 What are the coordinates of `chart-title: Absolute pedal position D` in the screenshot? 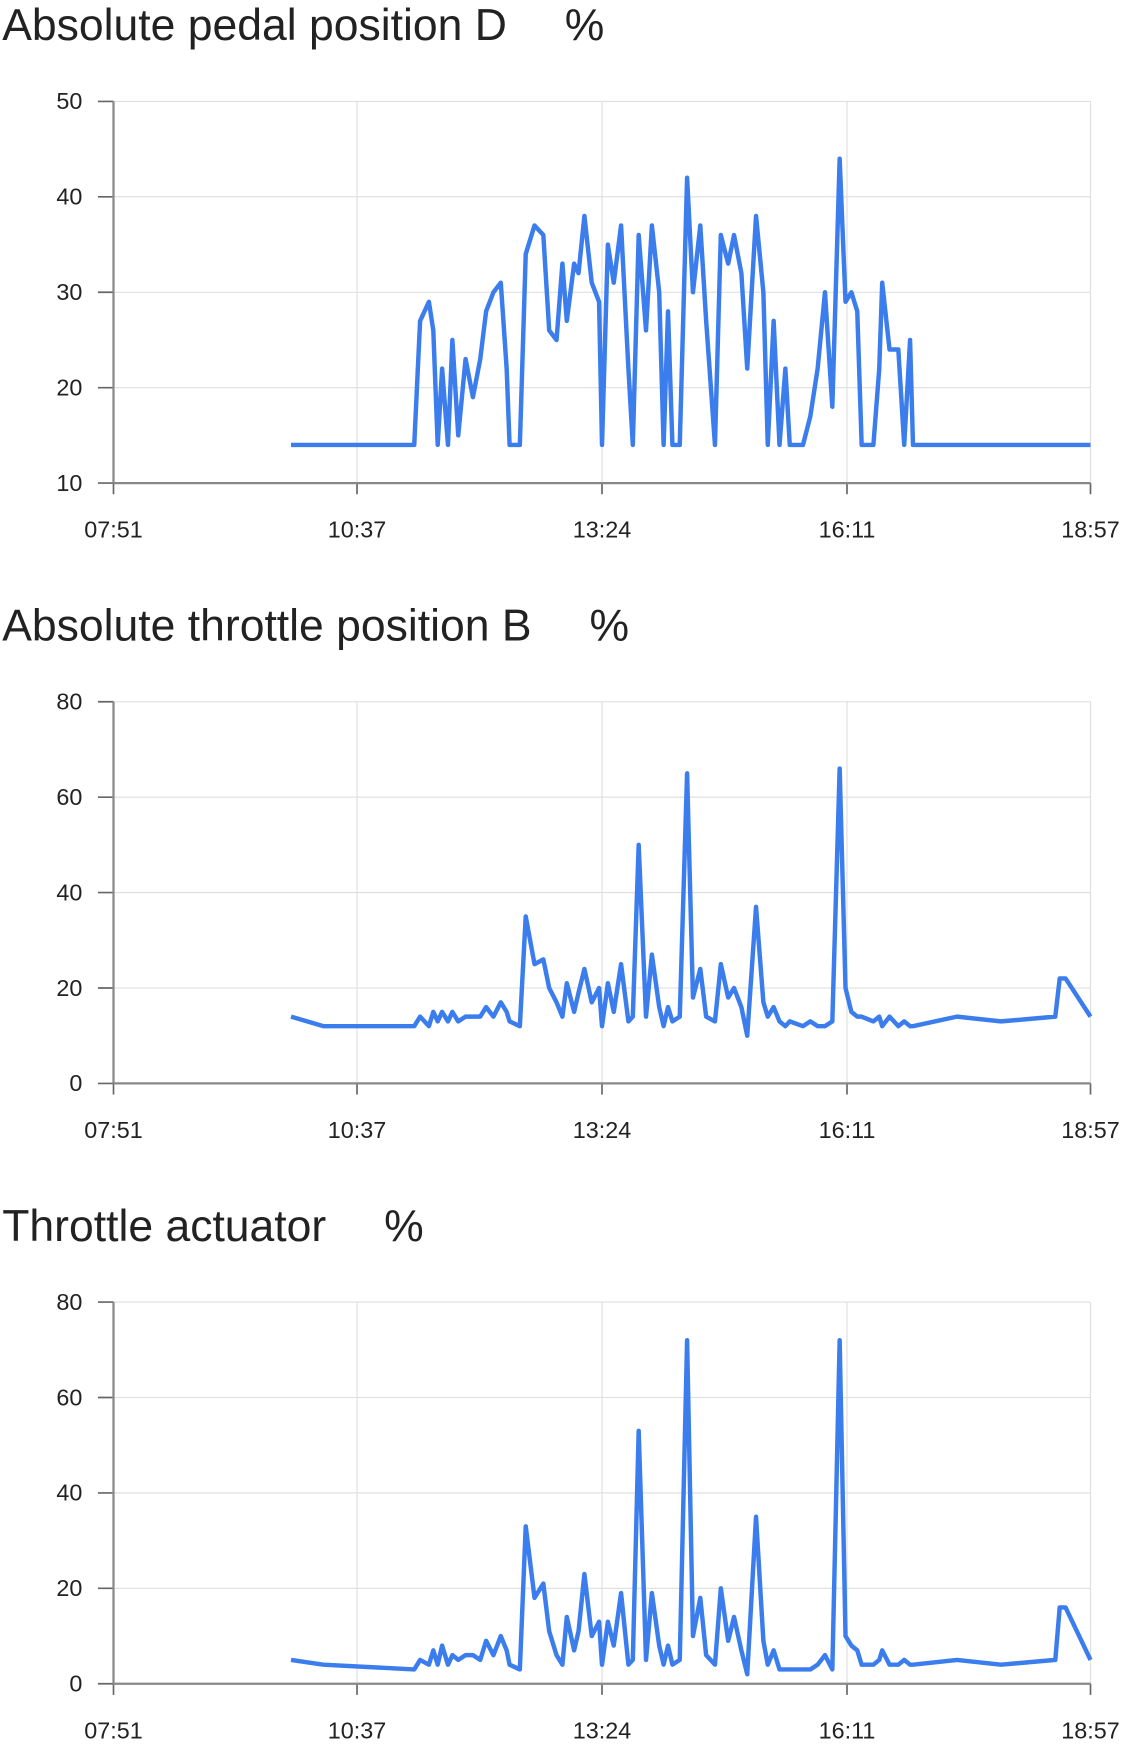 It's located at (254, 25).